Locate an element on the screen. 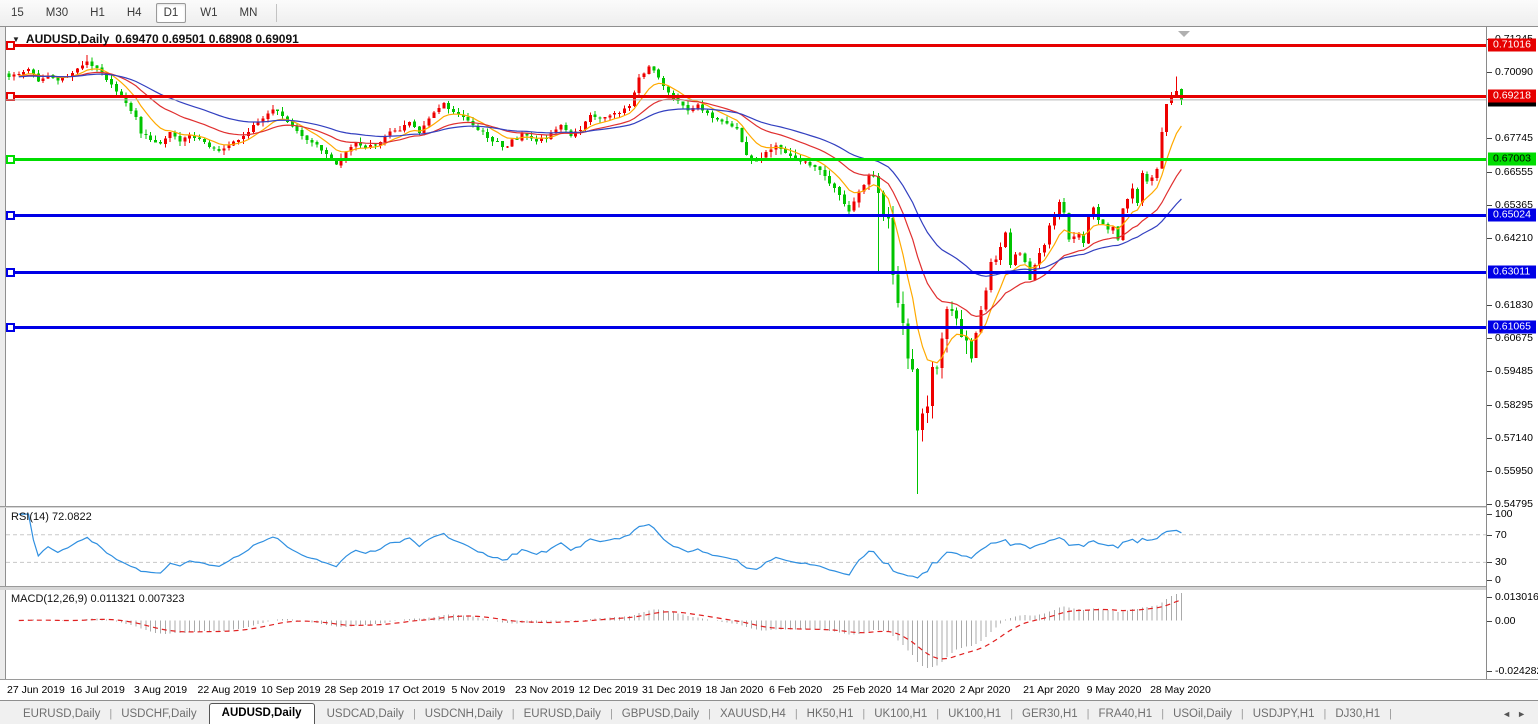 The height and width of the screenshot is (724, 1538). level-price-label-0.71016: 0.71016 is located at coordinates (1512, 45).